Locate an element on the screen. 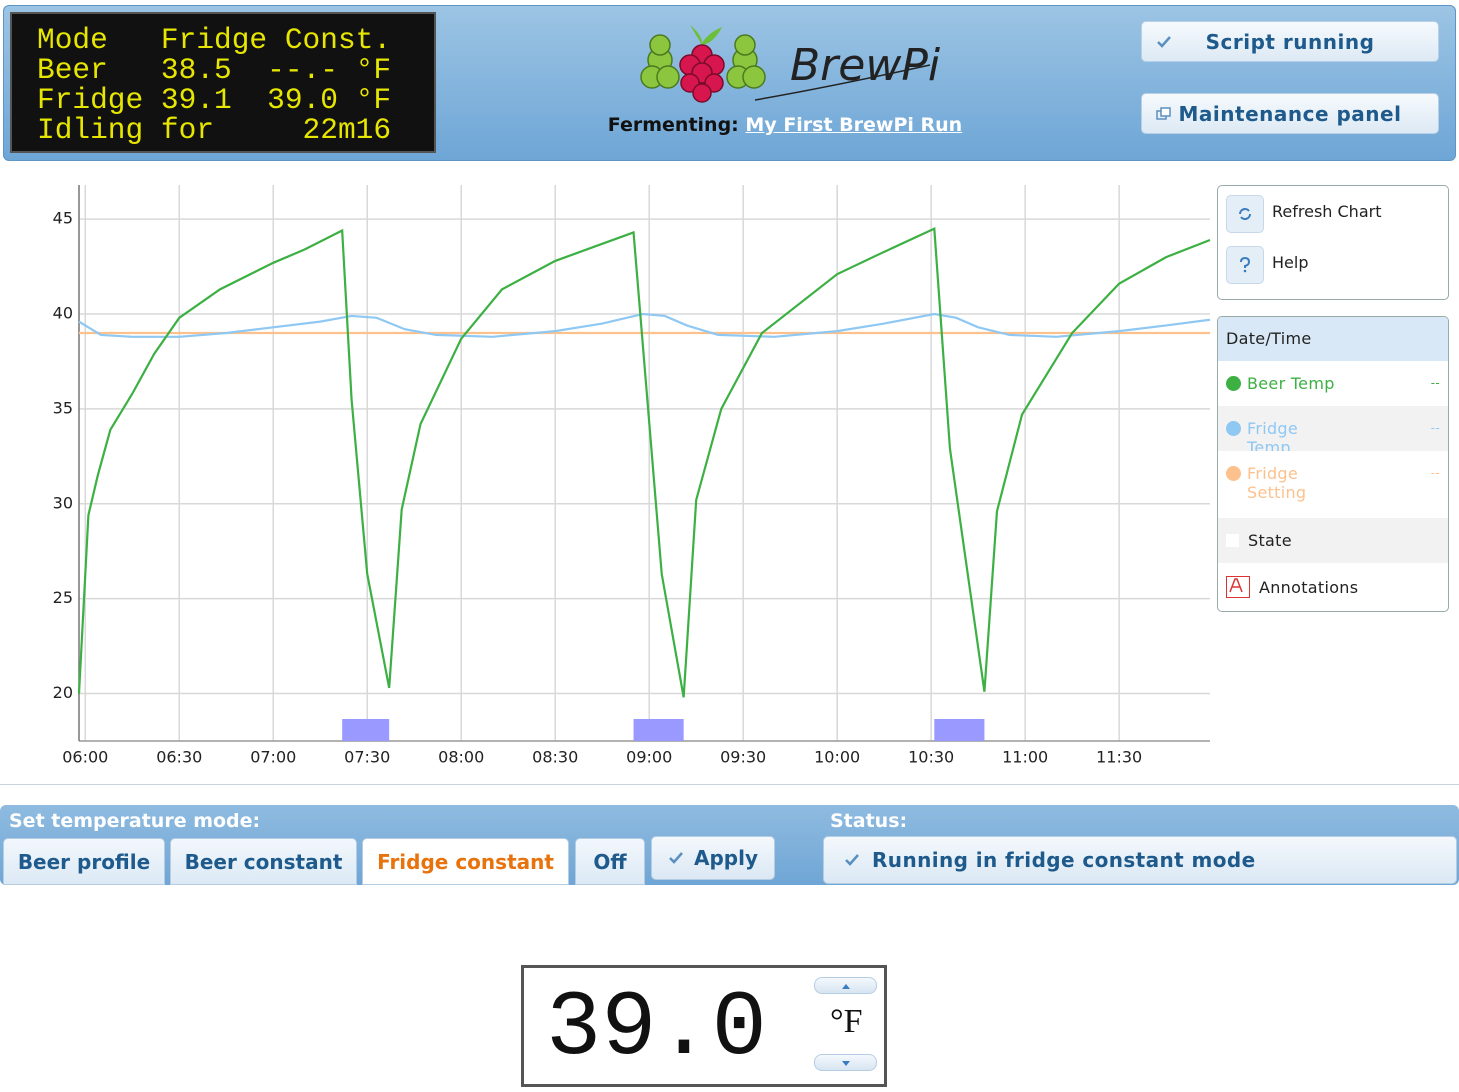  mode-label: Set temperature mode: is located at coordinates (135, 821).